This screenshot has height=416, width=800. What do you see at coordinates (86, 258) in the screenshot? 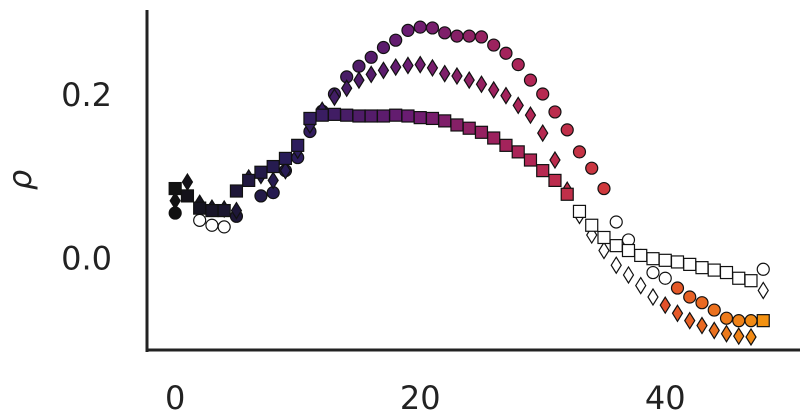
I see `y-tick-label: 0.0` at bounding box center [86, 258].